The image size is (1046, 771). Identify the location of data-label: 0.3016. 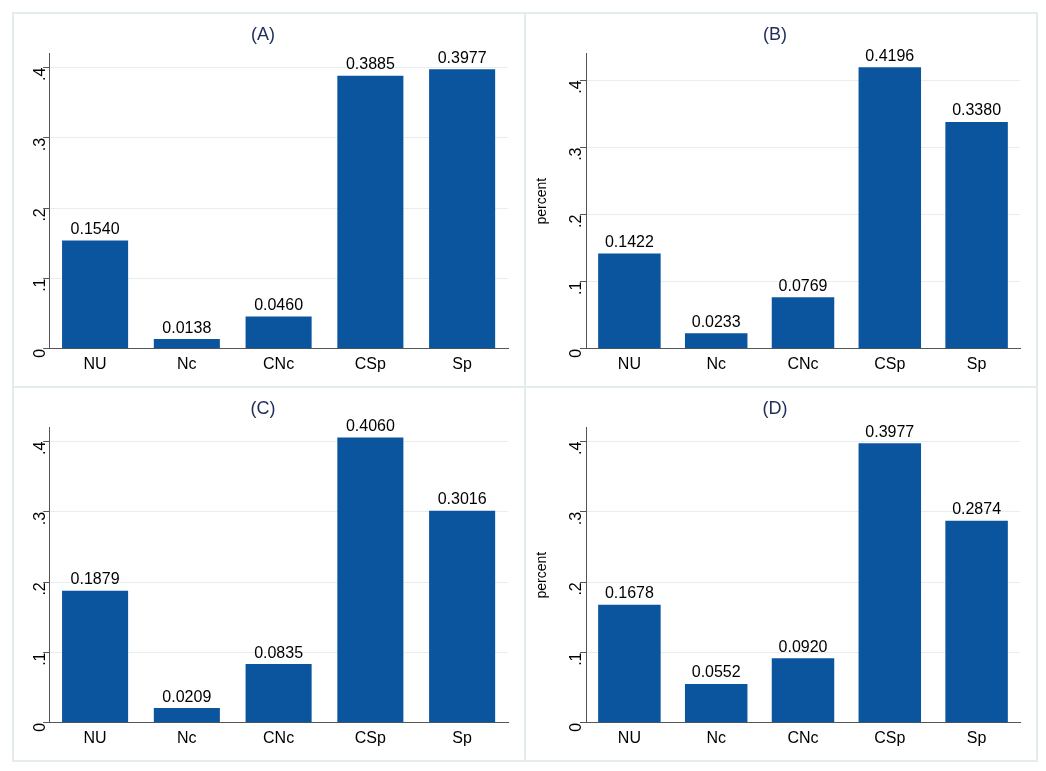
(462, 499).